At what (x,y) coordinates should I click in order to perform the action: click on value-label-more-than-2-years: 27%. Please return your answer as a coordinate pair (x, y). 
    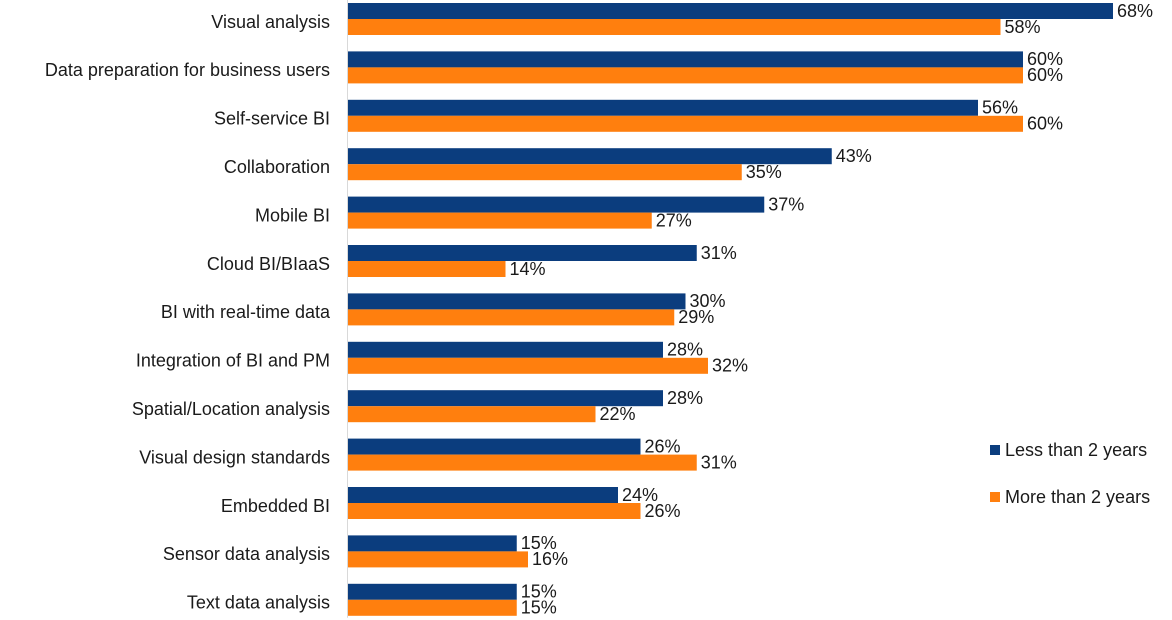
    Looking at the image, I should click on (674, 220).